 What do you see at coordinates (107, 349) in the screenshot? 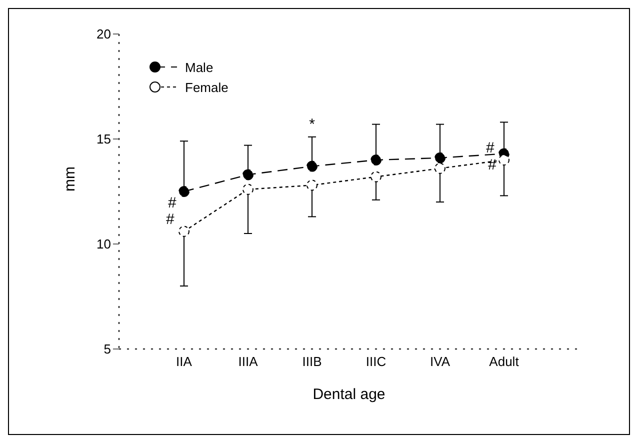
I see `y-tick-label: 5` at bounding box center [107, 349].